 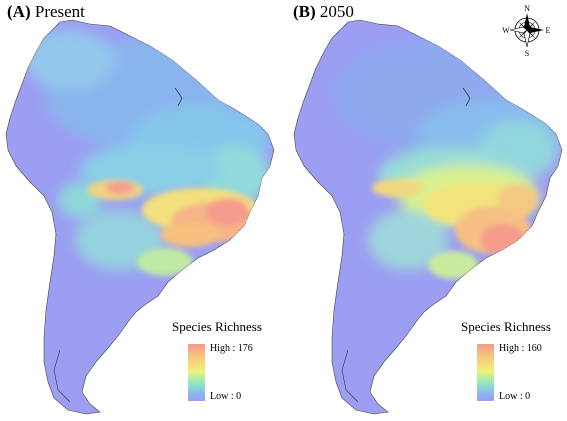 What do you see at coordinates (506, 326) in the screenshot?
I see `legend-b-title: Species Richness` at bounding box center [506, 326].